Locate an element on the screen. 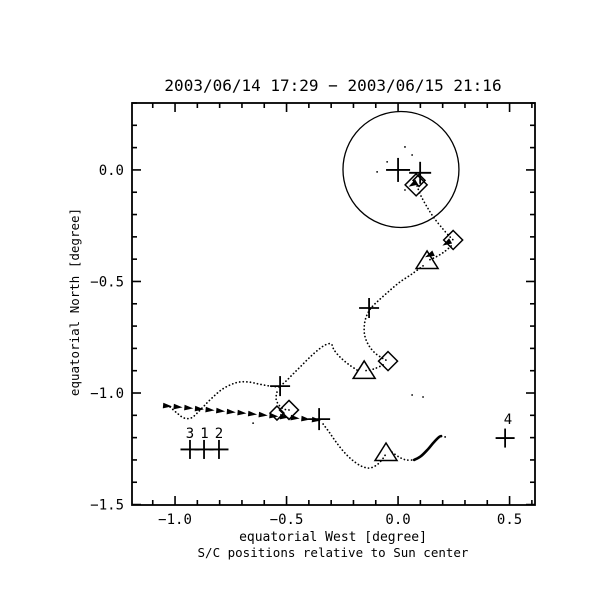 The height and width of the screenshot is (608, 608). y-tick-label: −1.5 is located at coordinates (107, 506).